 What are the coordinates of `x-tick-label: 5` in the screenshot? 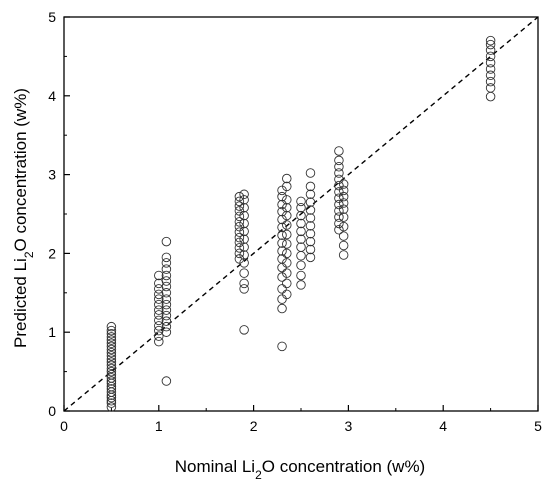 It's located at (538, 426).